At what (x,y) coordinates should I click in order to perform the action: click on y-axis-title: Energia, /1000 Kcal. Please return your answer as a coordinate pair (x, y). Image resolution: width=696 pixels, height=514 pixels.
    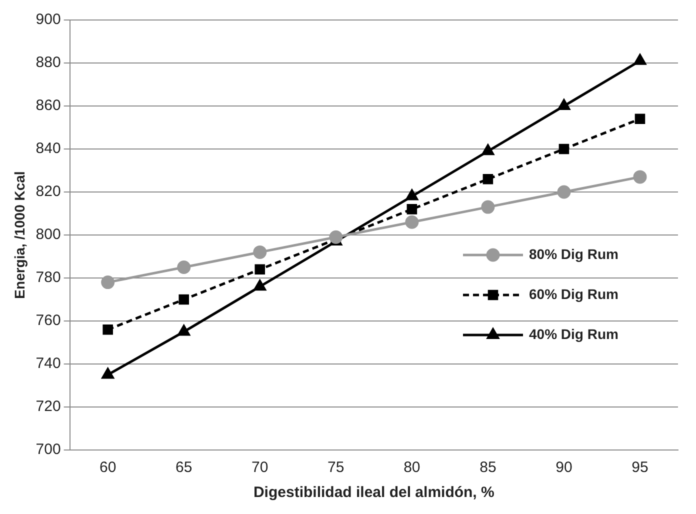
    Looking at the image, I should click on (19, 235).